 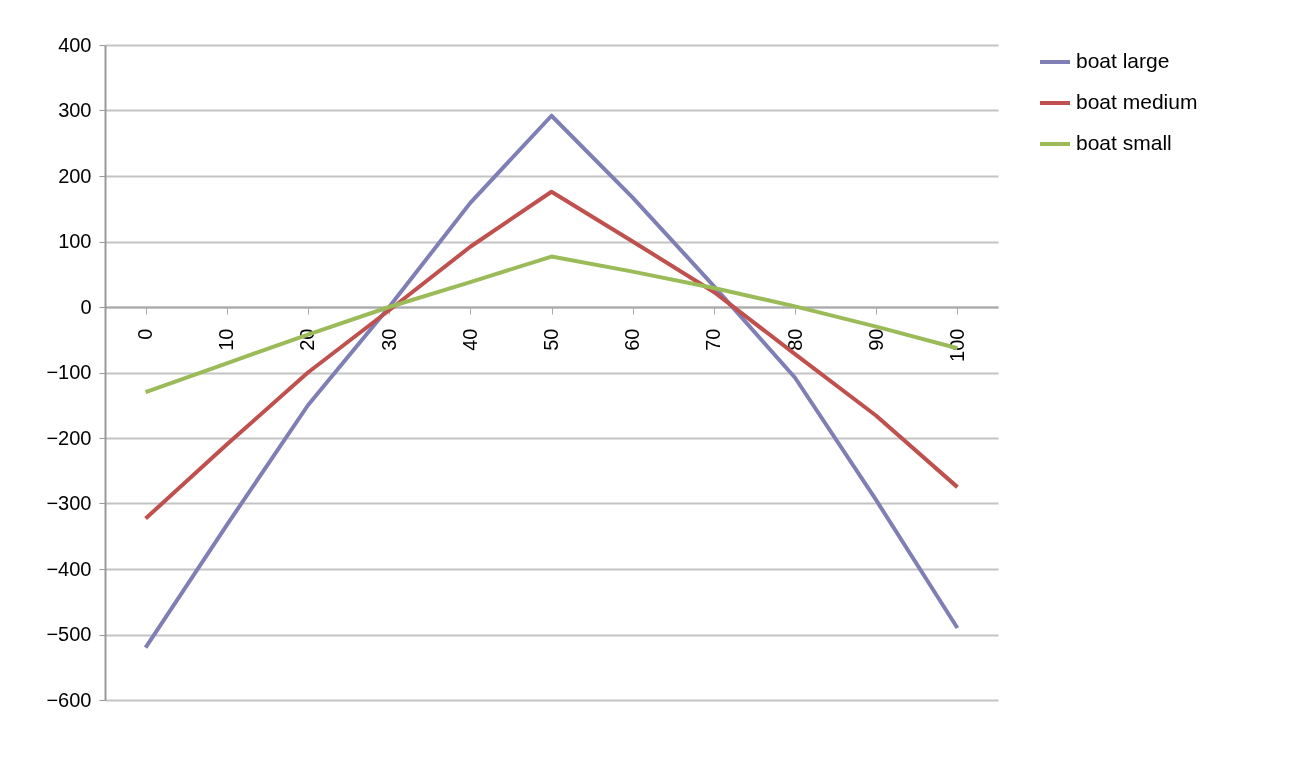 I want to click on y-tick-label: −200, so click(x=69, y=437).